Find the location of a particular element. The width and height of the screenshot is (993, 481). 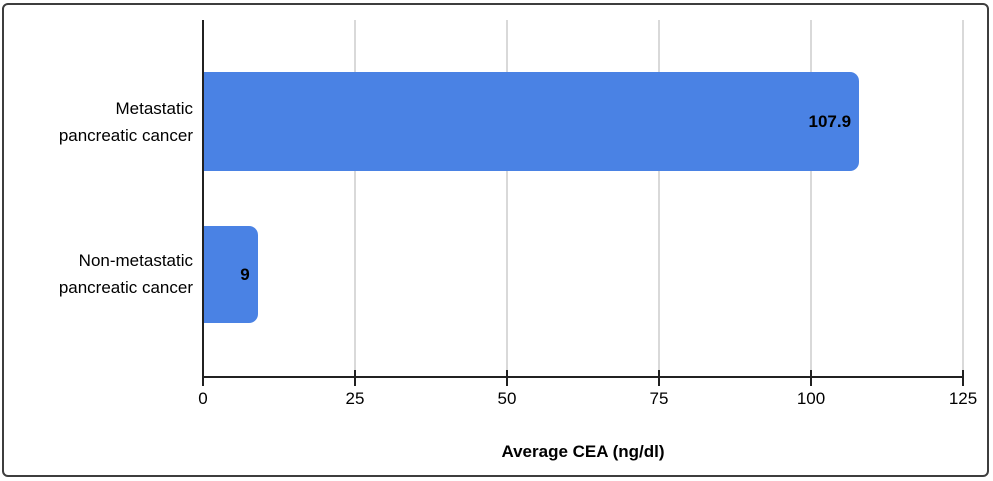

category-label-1: Non-metastatic pancreatic cancer is located at coordinates (96, 274).